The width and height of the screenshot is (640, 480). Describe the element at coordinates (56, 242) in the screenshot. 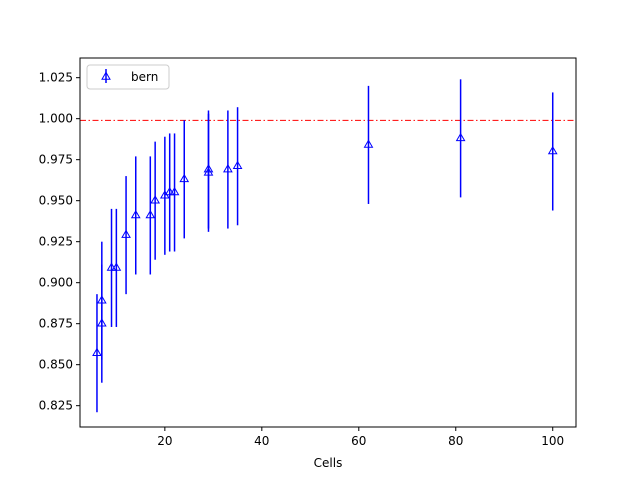

I see `y-tick-label: 0.925` at that location.